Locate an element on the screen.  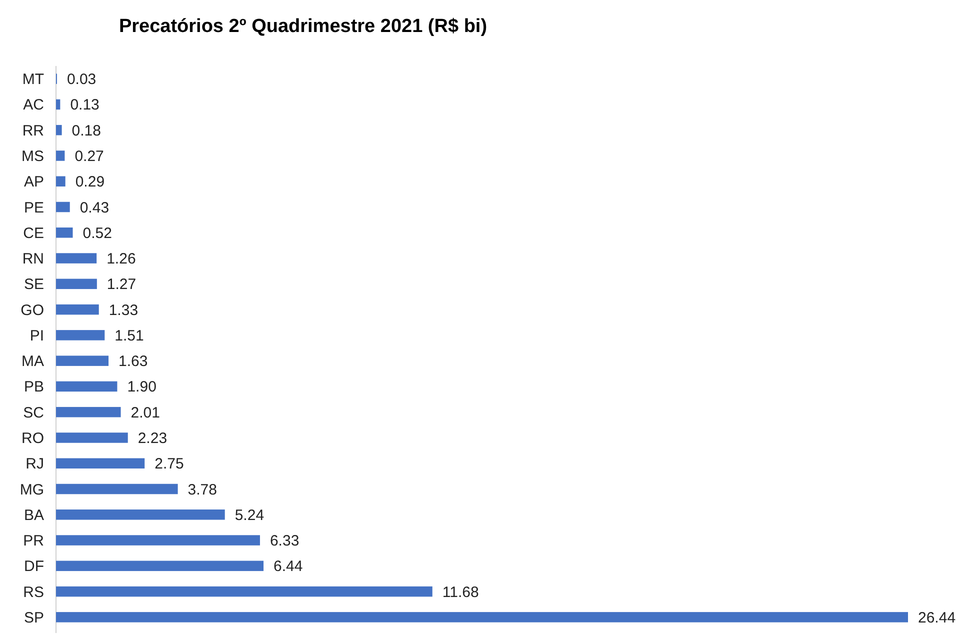
y-tick-label: MG is located at coordinates (32, 489).